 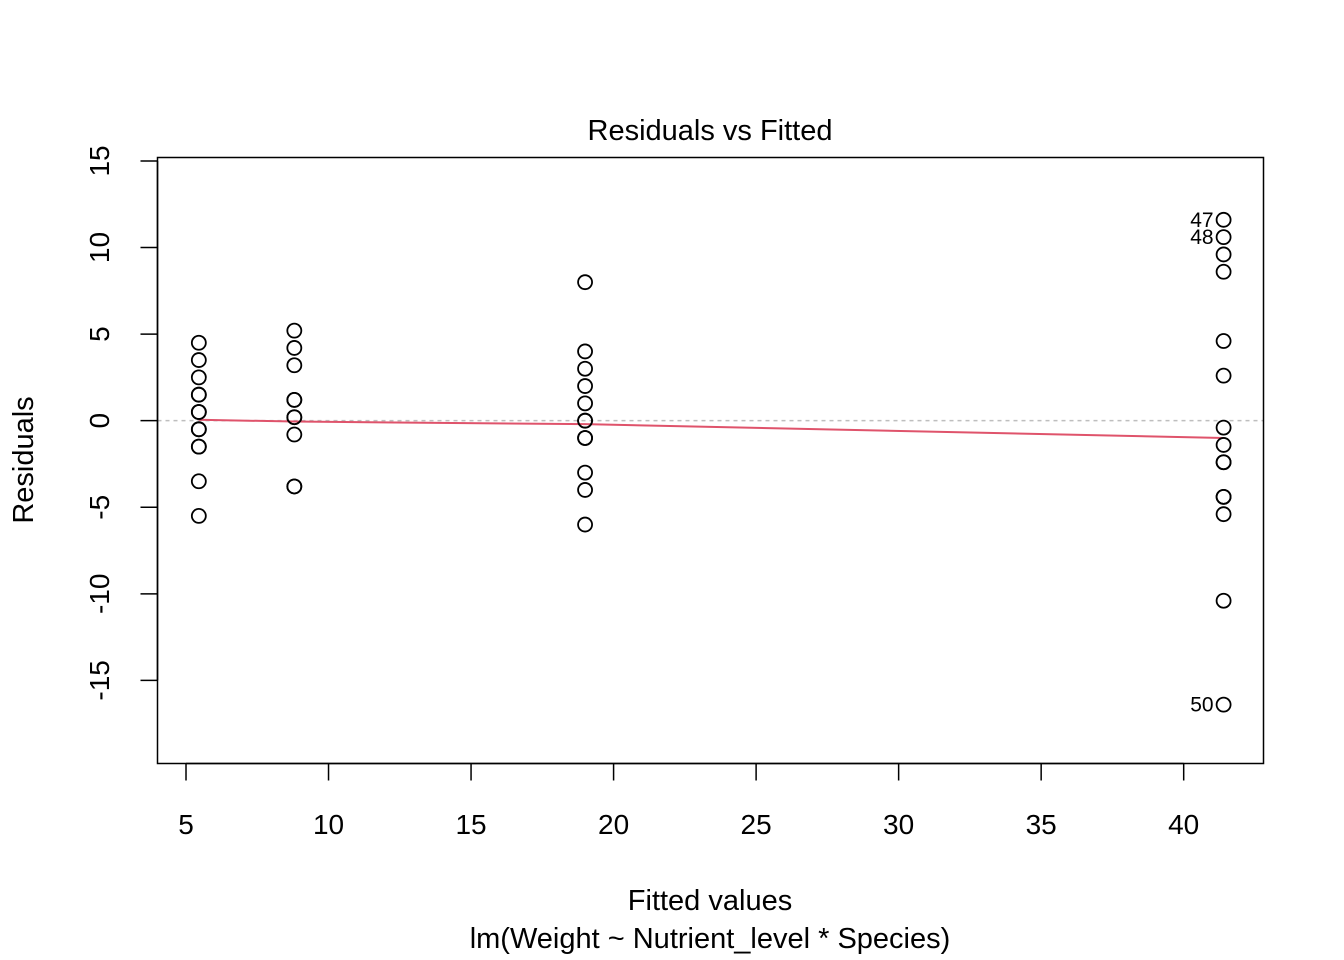 What do you see at coordinates (1041, 824) in the screenshot?
I see `x-tick-label: 35` at bounding box center [1041, 824].